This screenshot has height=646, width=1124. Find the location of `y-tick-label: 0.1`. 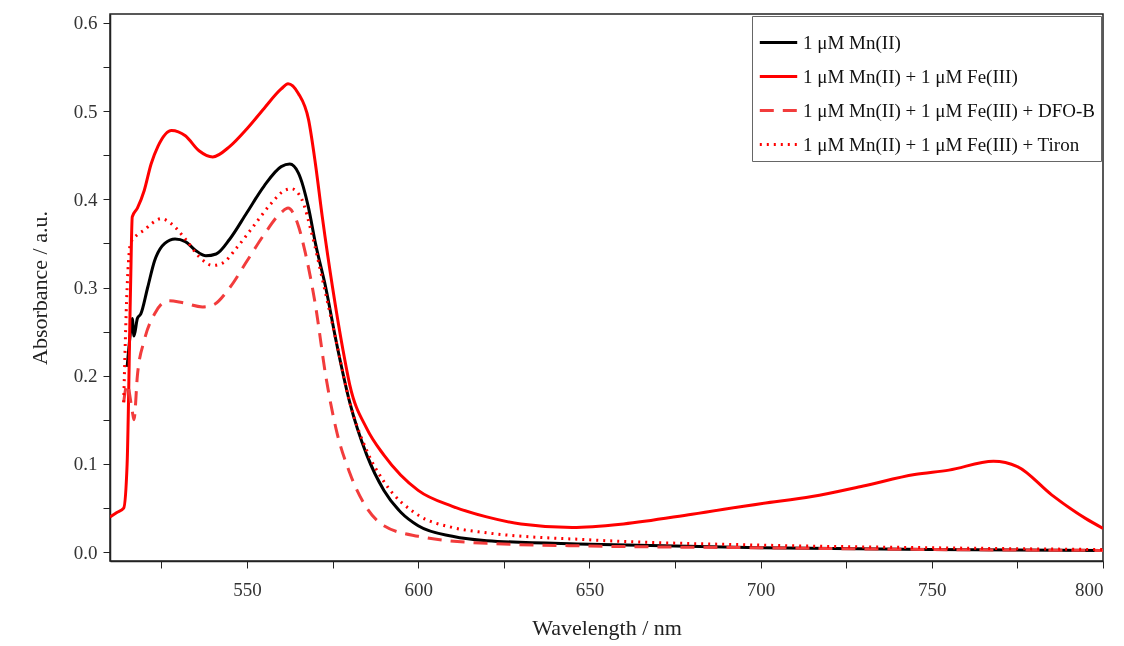

y-tick-label: 0.1 is located at coordinates (85, 464).